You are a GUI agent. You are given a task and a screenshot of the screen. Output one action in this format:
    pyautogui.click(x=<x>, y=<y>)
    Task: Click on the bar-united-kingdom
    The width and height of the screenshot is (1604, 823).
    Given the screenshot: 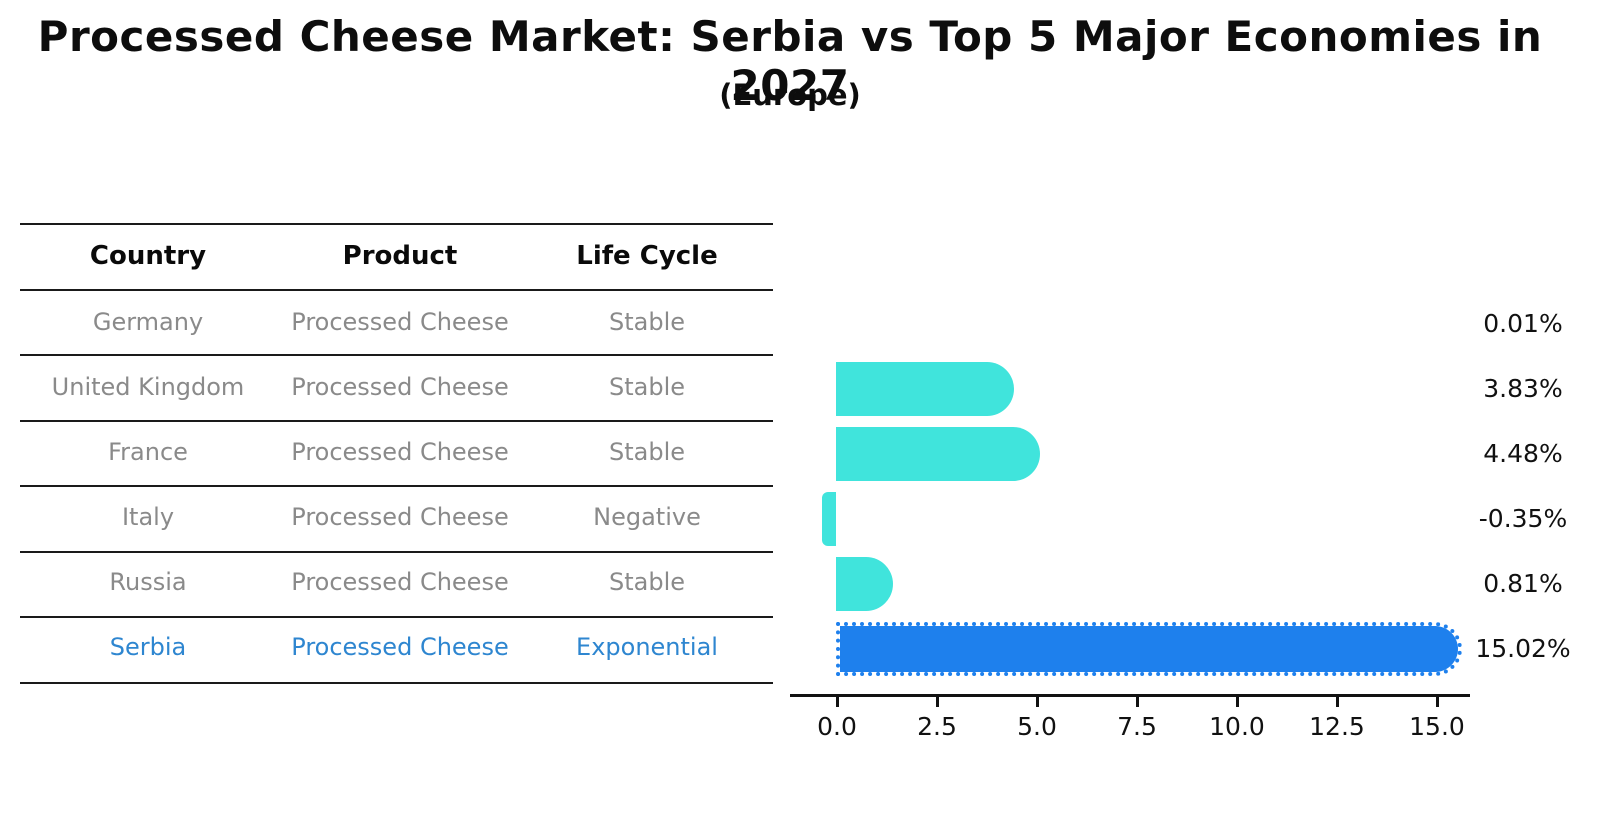 What is the action you would take?
    pyautogui.click(x=925, y=389)
    